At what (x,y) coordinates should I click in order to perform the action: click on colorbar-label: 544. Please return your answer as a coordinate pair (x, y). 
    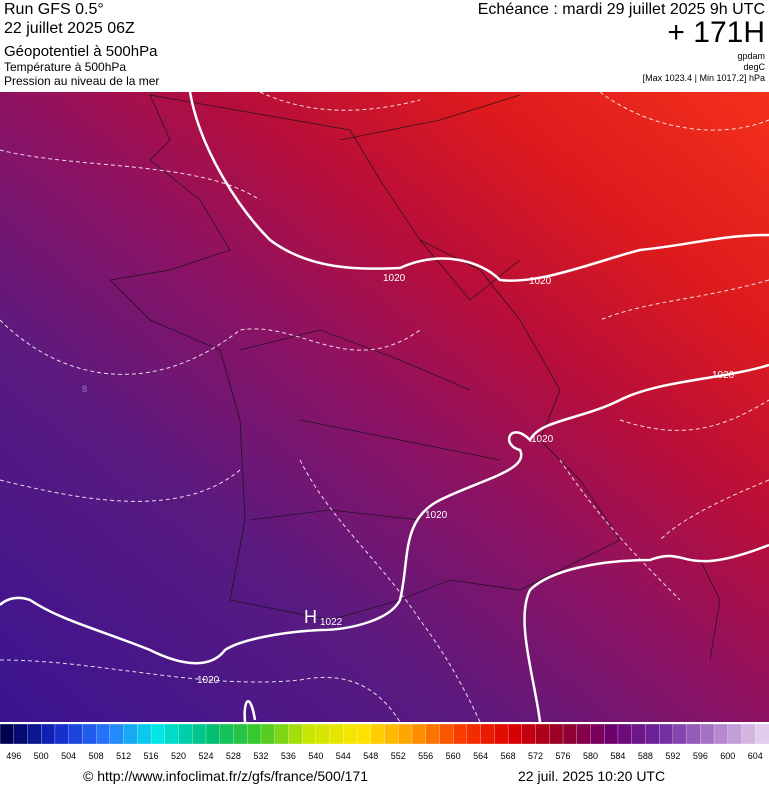
    Looking at the image, I should click on (343, 756).